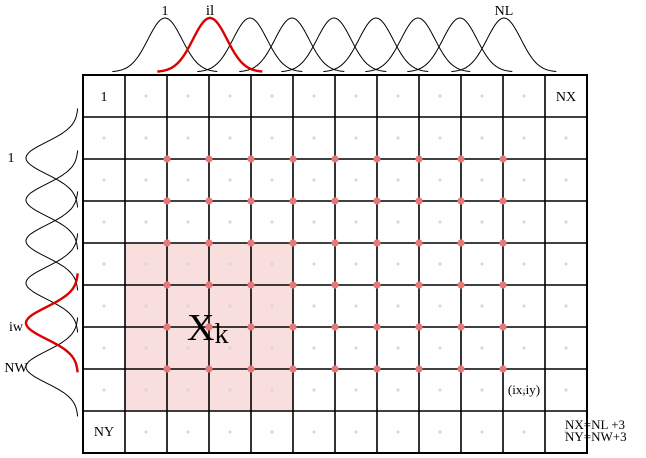  Describe the element at coordinates (596, 436) in the screenshot. I see `formula-ny: NY=NW+3` at that location.